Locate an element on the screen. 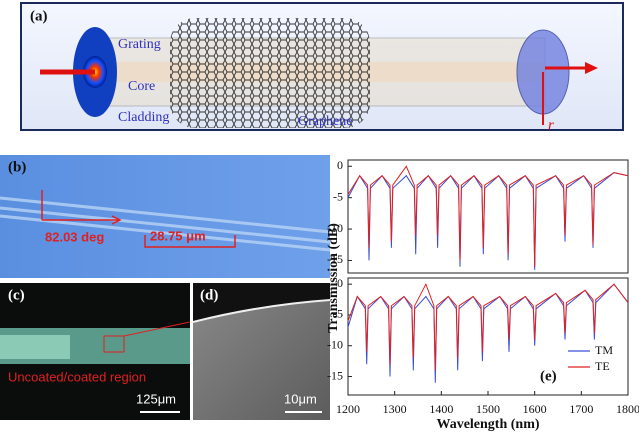 The height and width of the screenshot is (438, 639). period-marker is located at coordinates (190, 241).